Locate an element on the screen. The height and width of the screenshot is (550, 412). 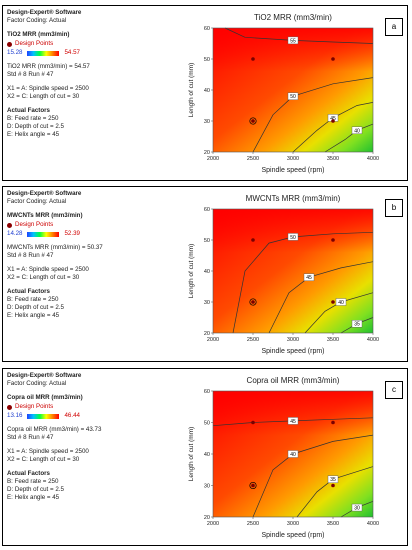
response-name: MWCNTs MRR (mm3/min) is located at coordinates (45, 215).